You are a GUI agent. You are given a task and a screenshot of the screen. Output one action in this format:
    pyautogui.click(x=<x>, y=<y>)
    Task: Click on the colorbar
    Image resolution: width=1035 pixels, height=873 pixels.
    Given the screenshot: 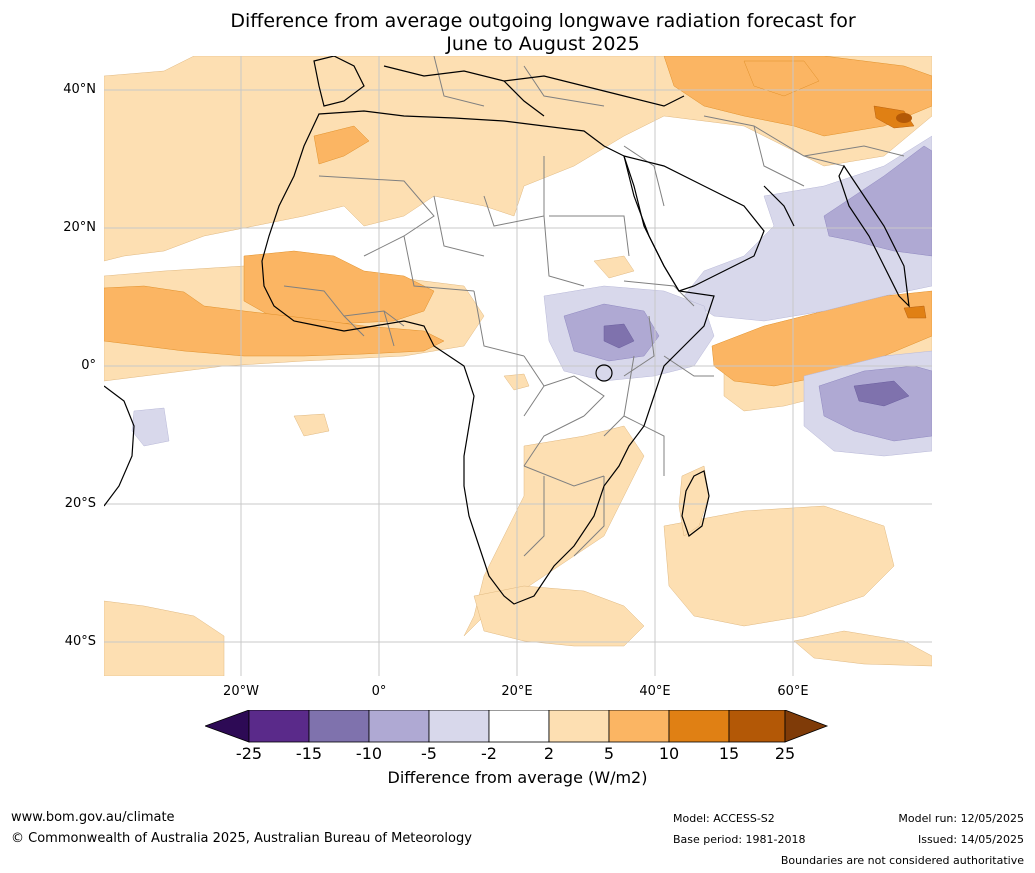 What is the action you would take?
    pyautogui.click(x=517, y=726)
    